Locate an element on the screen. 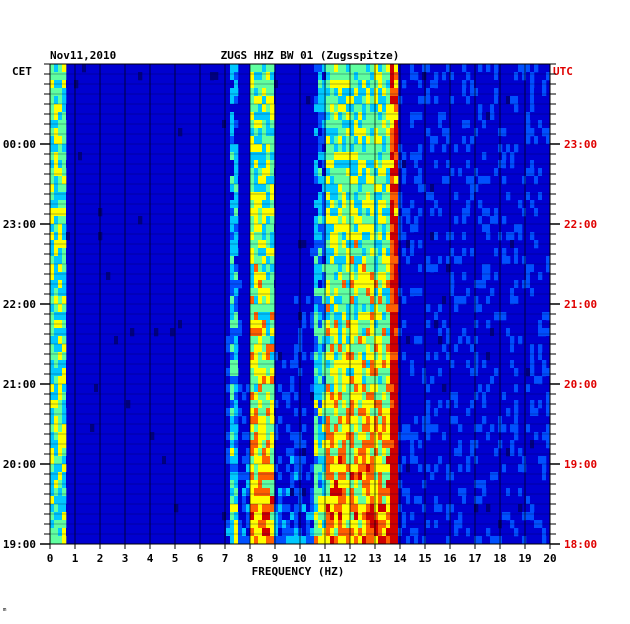 Image resolution: width=630 pixels, height=624 pixels. x-tick-label: 11 is located at coordinates (325, 558).